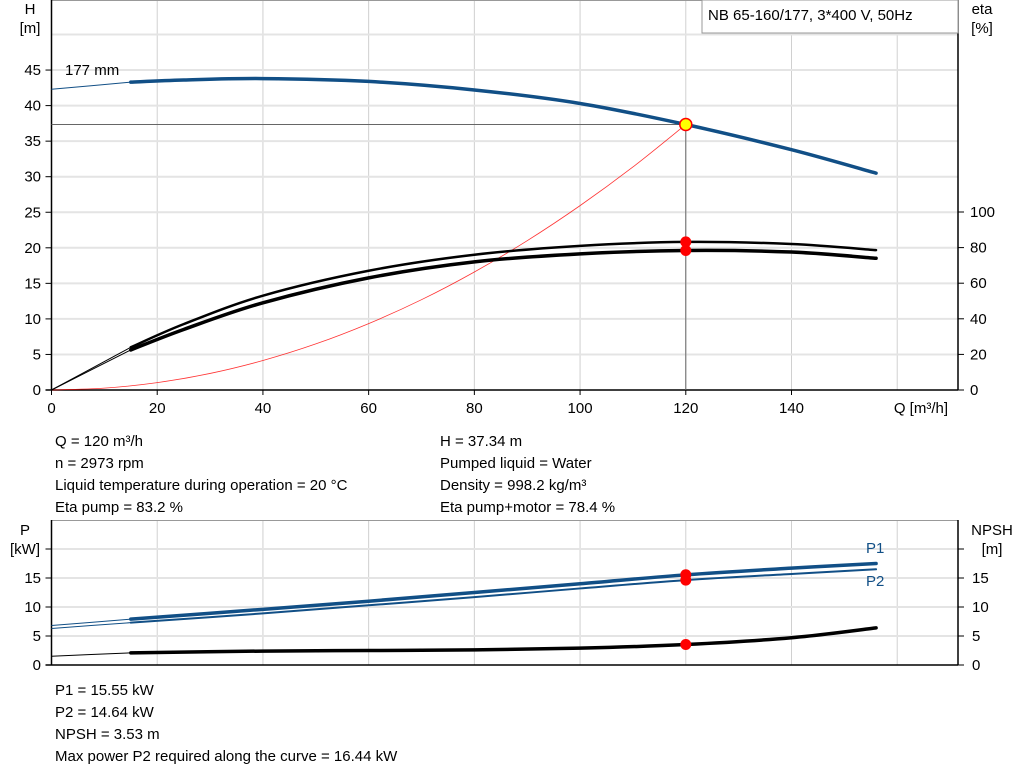 Image resolution: width=1024 pixels, height=781 pixels. I want to click on npsh-axis-unit: [m], so click(992, 549).